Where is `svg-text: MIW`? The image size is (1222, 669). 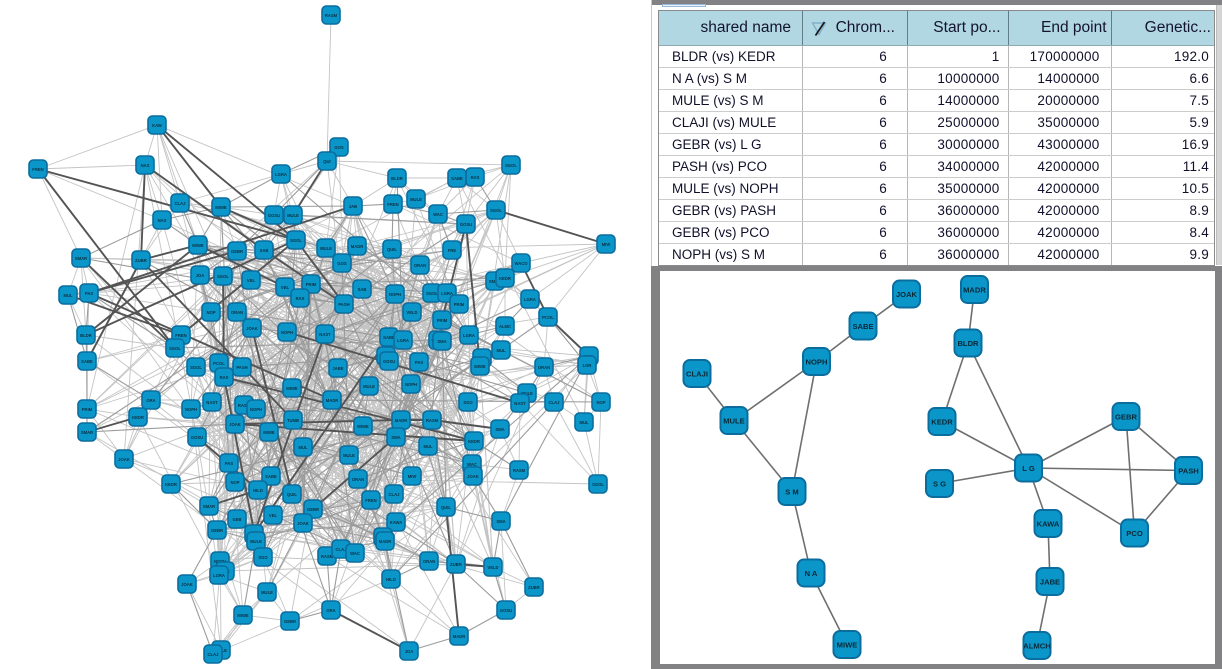
svg-text: MIW is located at coordinates (606, 244).